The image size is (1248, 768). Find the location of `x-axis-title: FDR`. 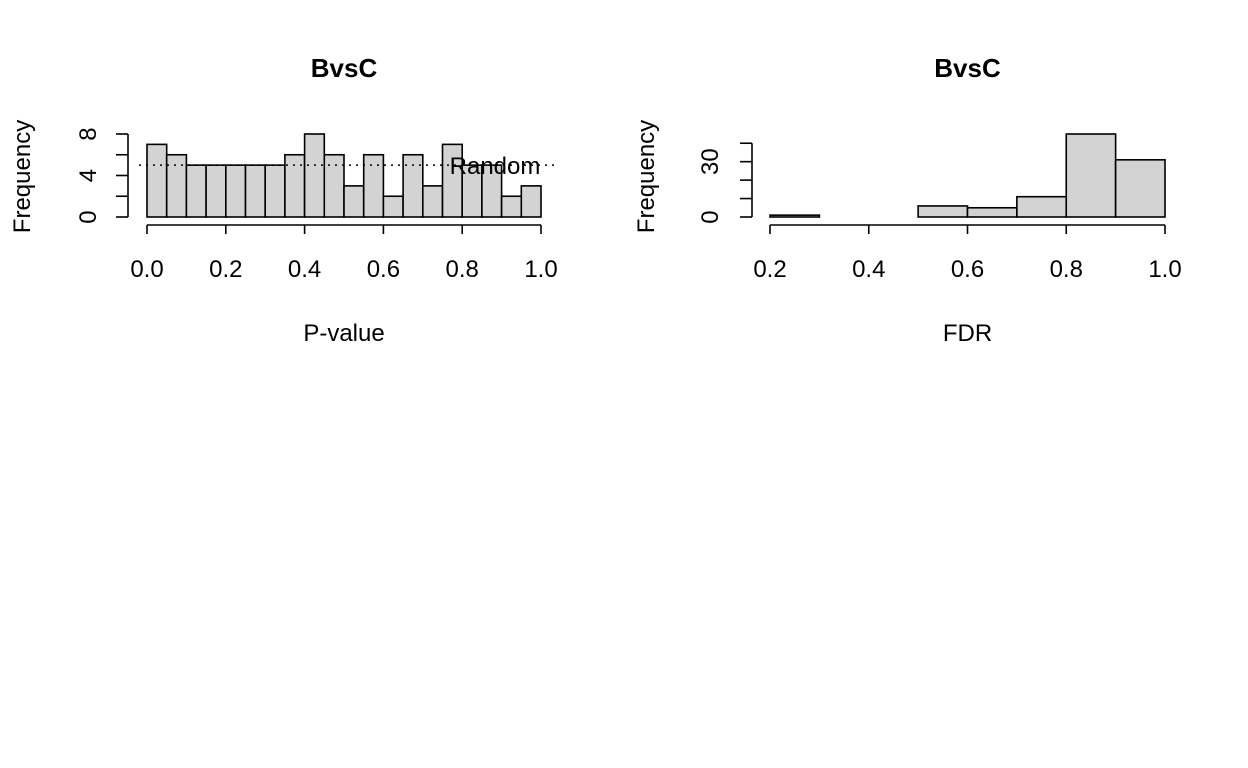

x-axis-title: FDR is located at coordinates (967, 333).